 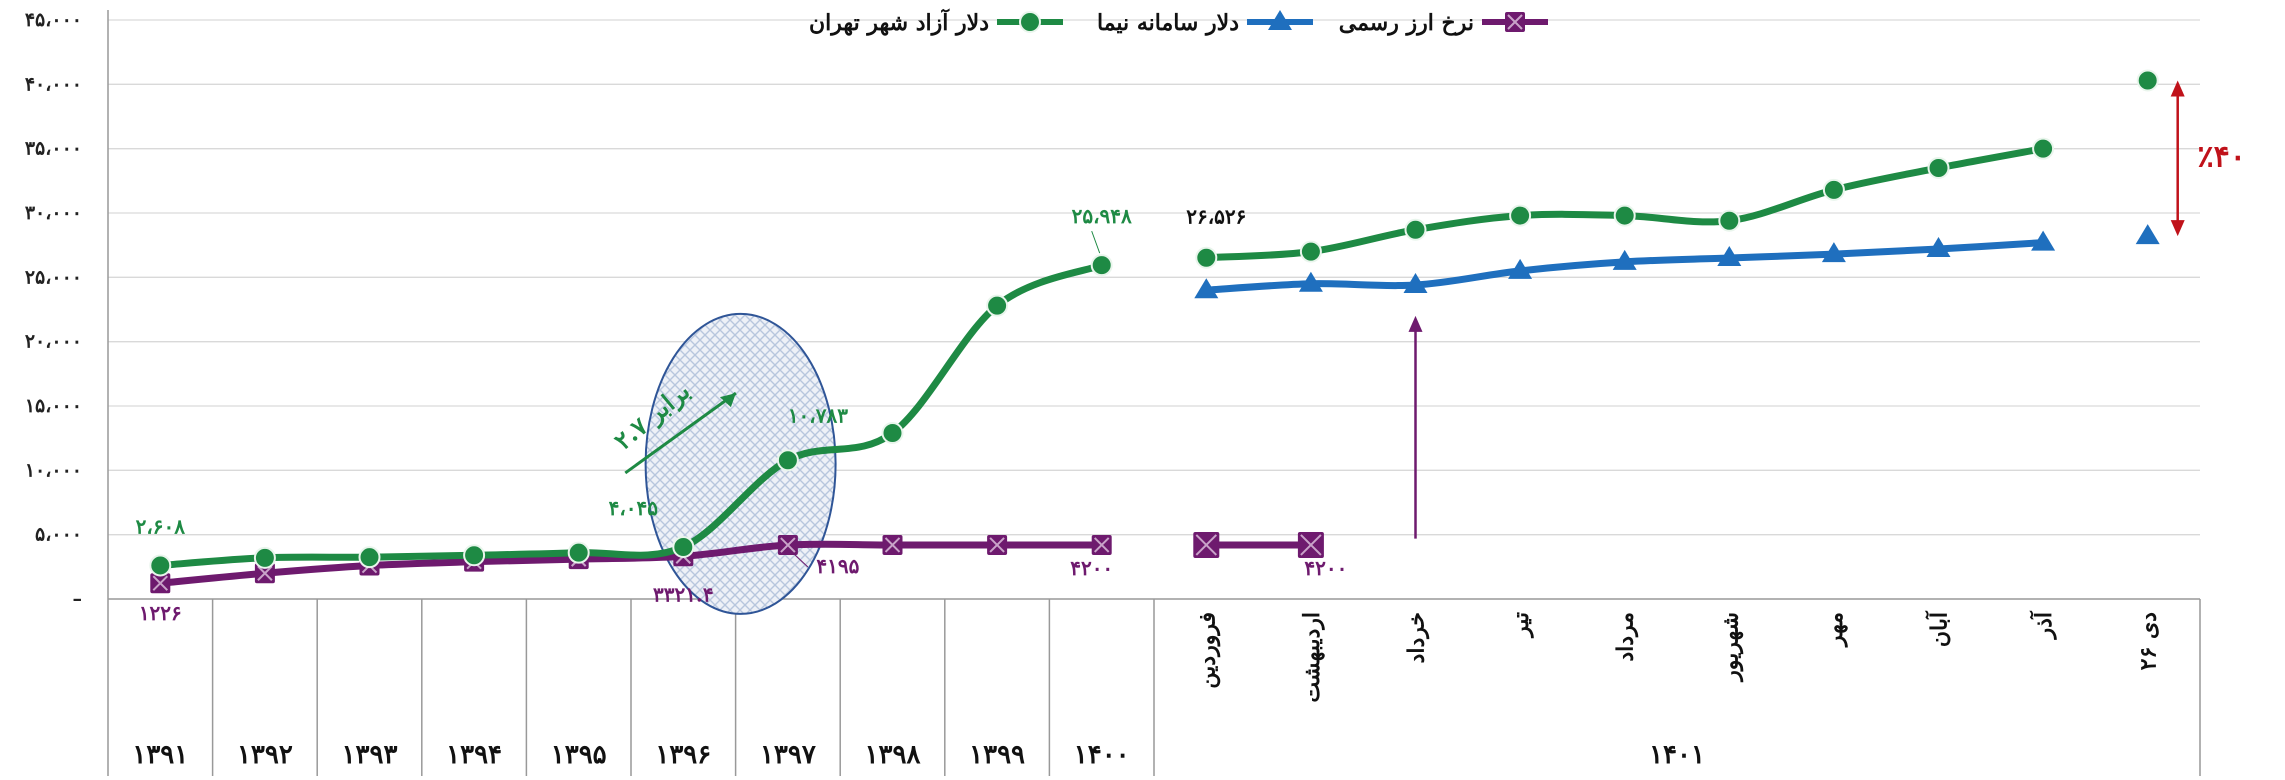 I want to click on group-label: ۱۳۹۹, so click(x=997, y=755).